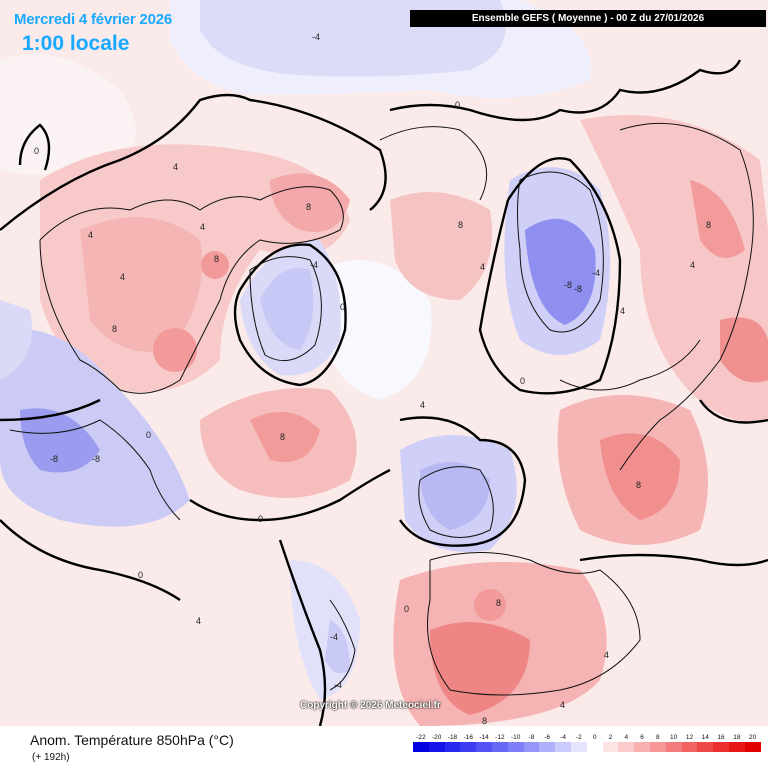 This screenshot has height=768, width=768. Describe the element at coordinates (515, 737) in the screenshot. I see `legend-label: -10` at that location.